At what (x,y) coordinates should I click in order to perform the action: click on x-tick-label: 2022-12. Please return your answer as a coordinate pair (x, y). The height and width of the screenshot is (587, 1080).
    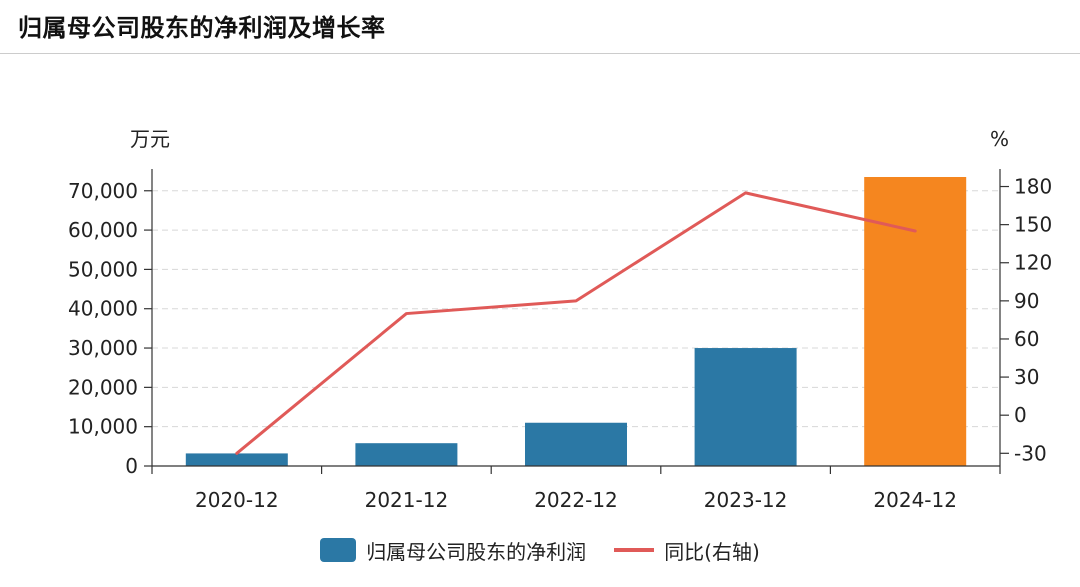
    Looking at the image, I should click on (576, 500).